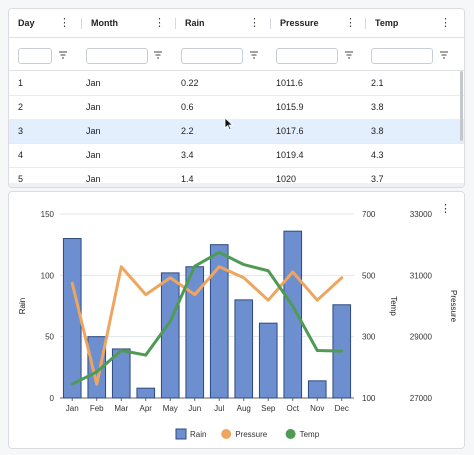  Describe the element at coordinates (445, 209) in the screenshot. I see `chart-menu-icon: ⋮` at that location.